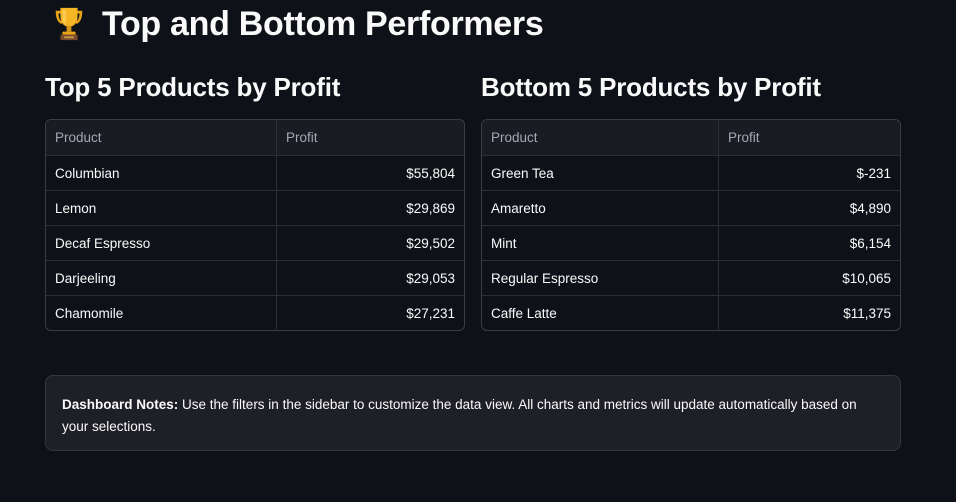 The height and width of the screenshot is (502, 956). What do you see at coordinates (600, 208) in the screenshot?
I see `product-cell: Amaretto` at bounding box center [600, 208].